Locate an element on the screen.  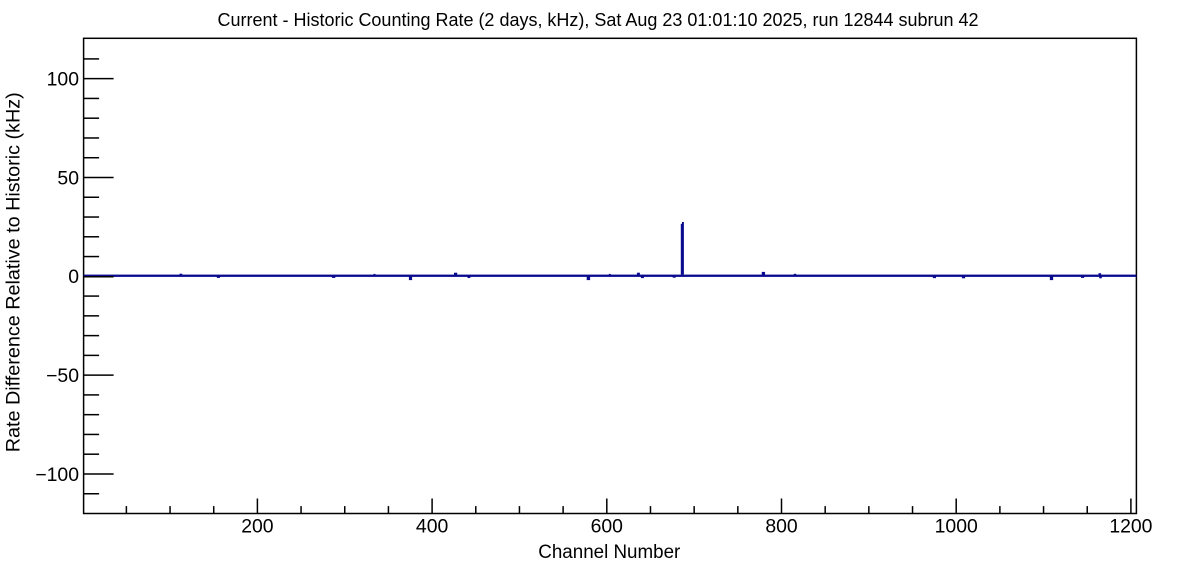
svg-text: 50 is located at coordinates (68, 178).